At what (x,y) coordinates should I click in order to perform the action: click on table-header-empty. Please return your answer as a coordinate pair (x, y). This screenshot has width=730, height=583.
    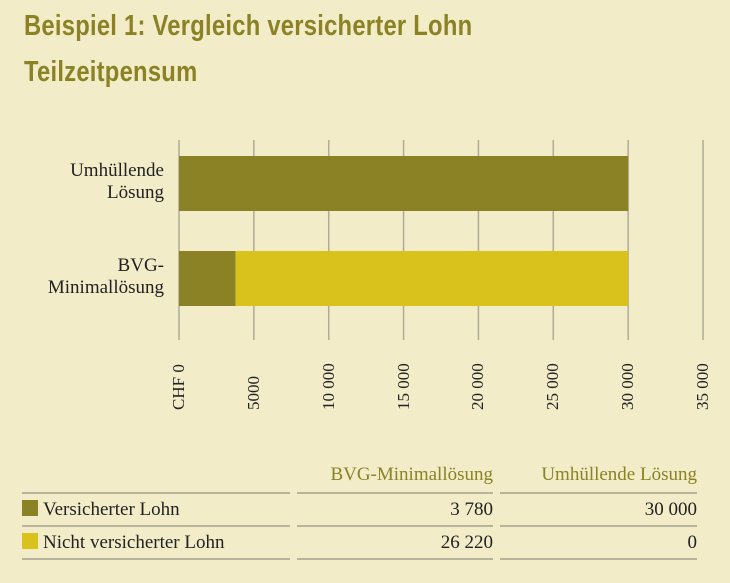
    Looking at the image, I should click on (156, 476).